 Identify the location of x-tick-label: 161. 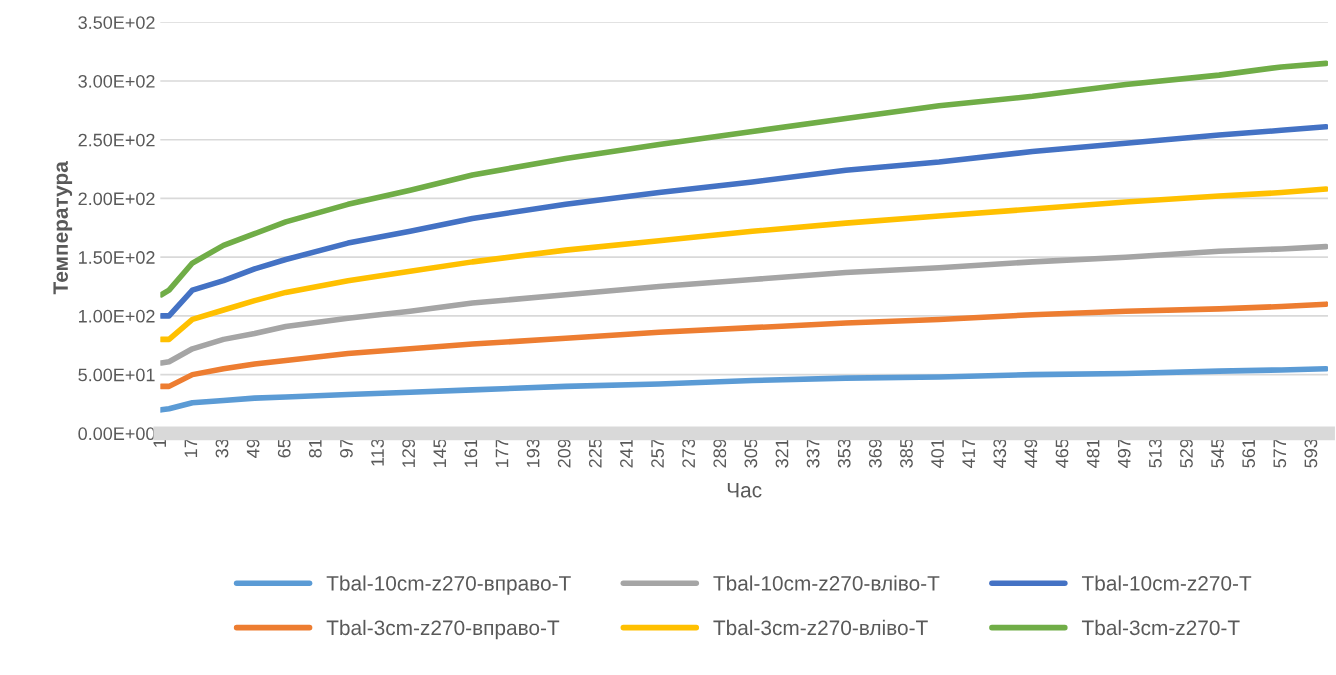
(471, 453).